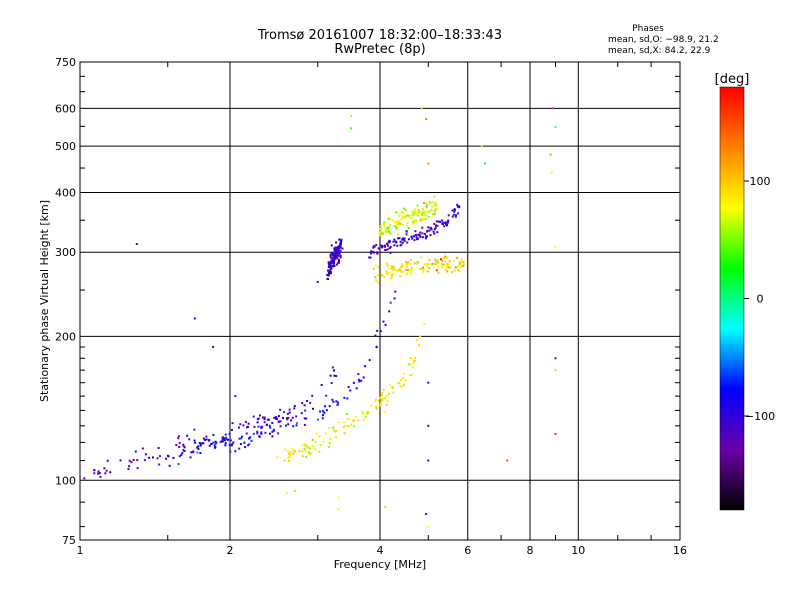 The image size is (800, 600). What do you see at coordinates (663, 40) in the screenshot?
I see `legend-line-o: mean, sd,O: −98.9, 21.2` at bounding box center [663, 40].